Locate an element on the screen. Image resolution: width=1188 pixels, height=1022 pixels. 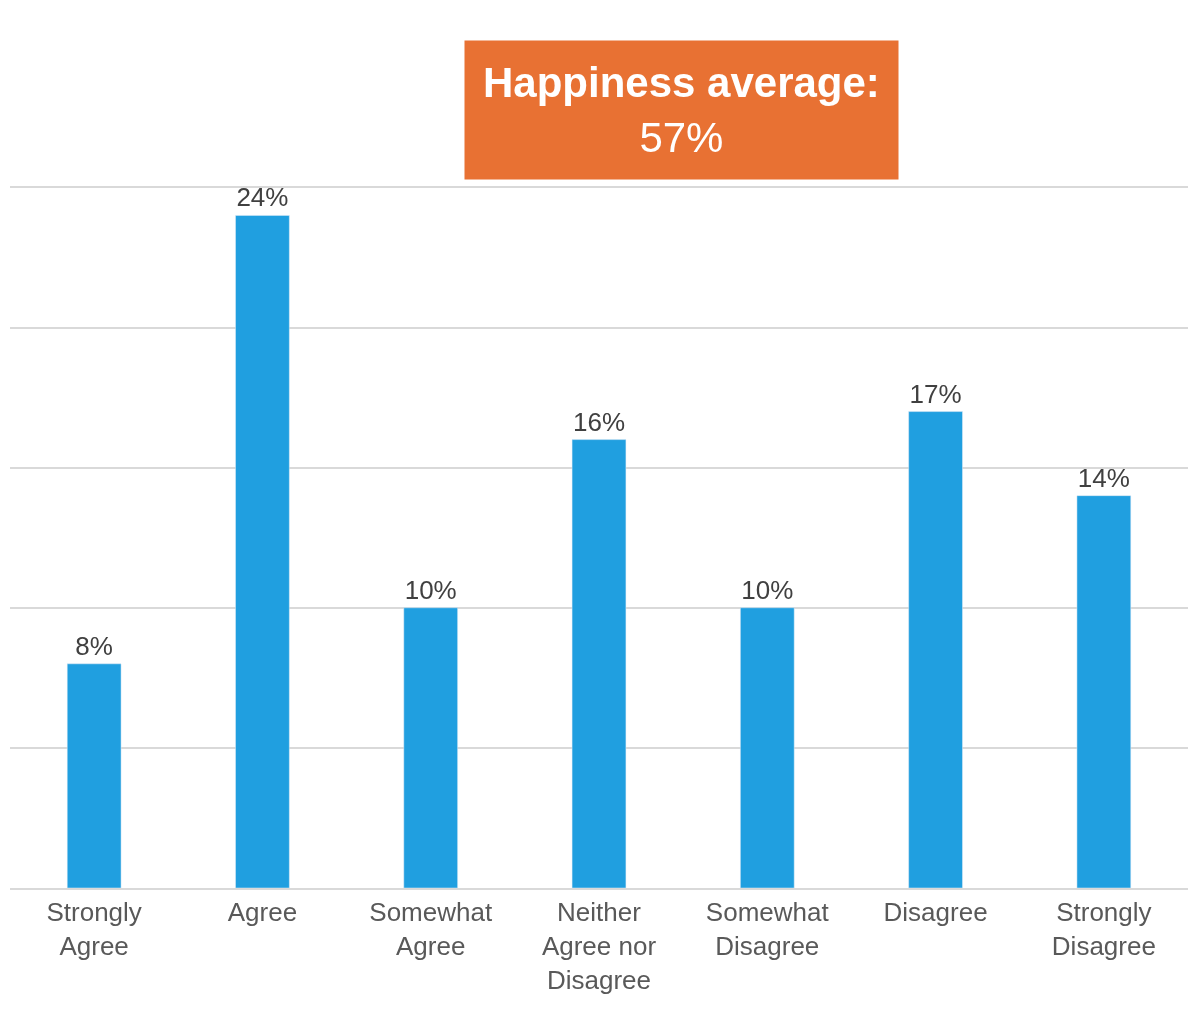
text: Happiness average: 57% is located at coordinates (681, 110).